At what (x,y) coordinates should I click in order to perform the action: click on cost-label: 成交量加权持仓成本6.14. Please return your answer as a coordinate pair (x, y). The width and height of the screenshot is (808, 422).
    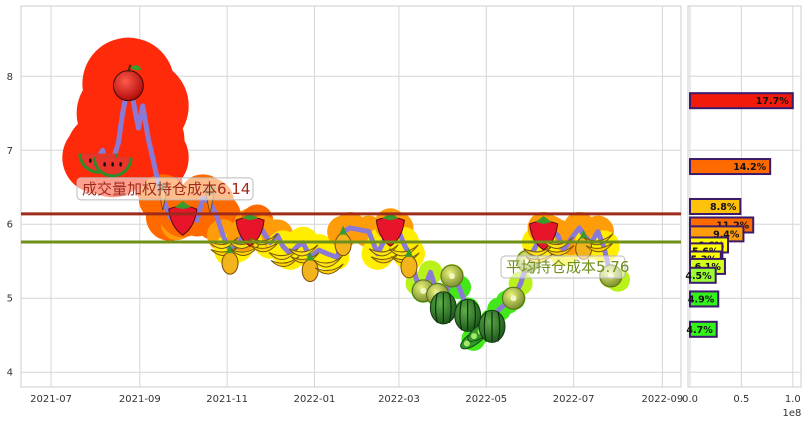
    Looking at the image, I should click on (166, 189).